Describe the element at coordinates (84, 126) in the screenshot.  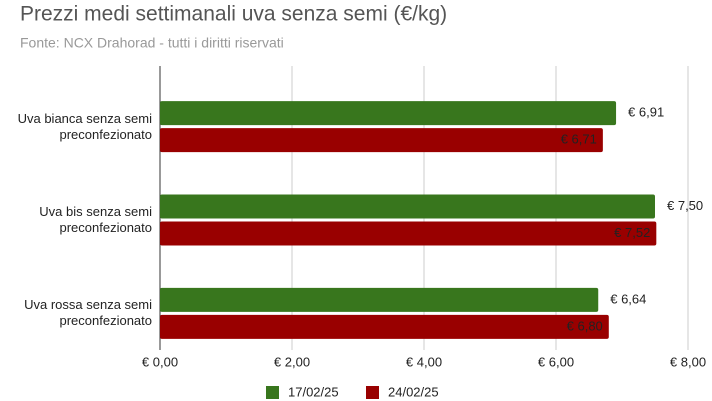
I see `y-tick-label: Uva bianca senza semi preconfezionato` at that location.